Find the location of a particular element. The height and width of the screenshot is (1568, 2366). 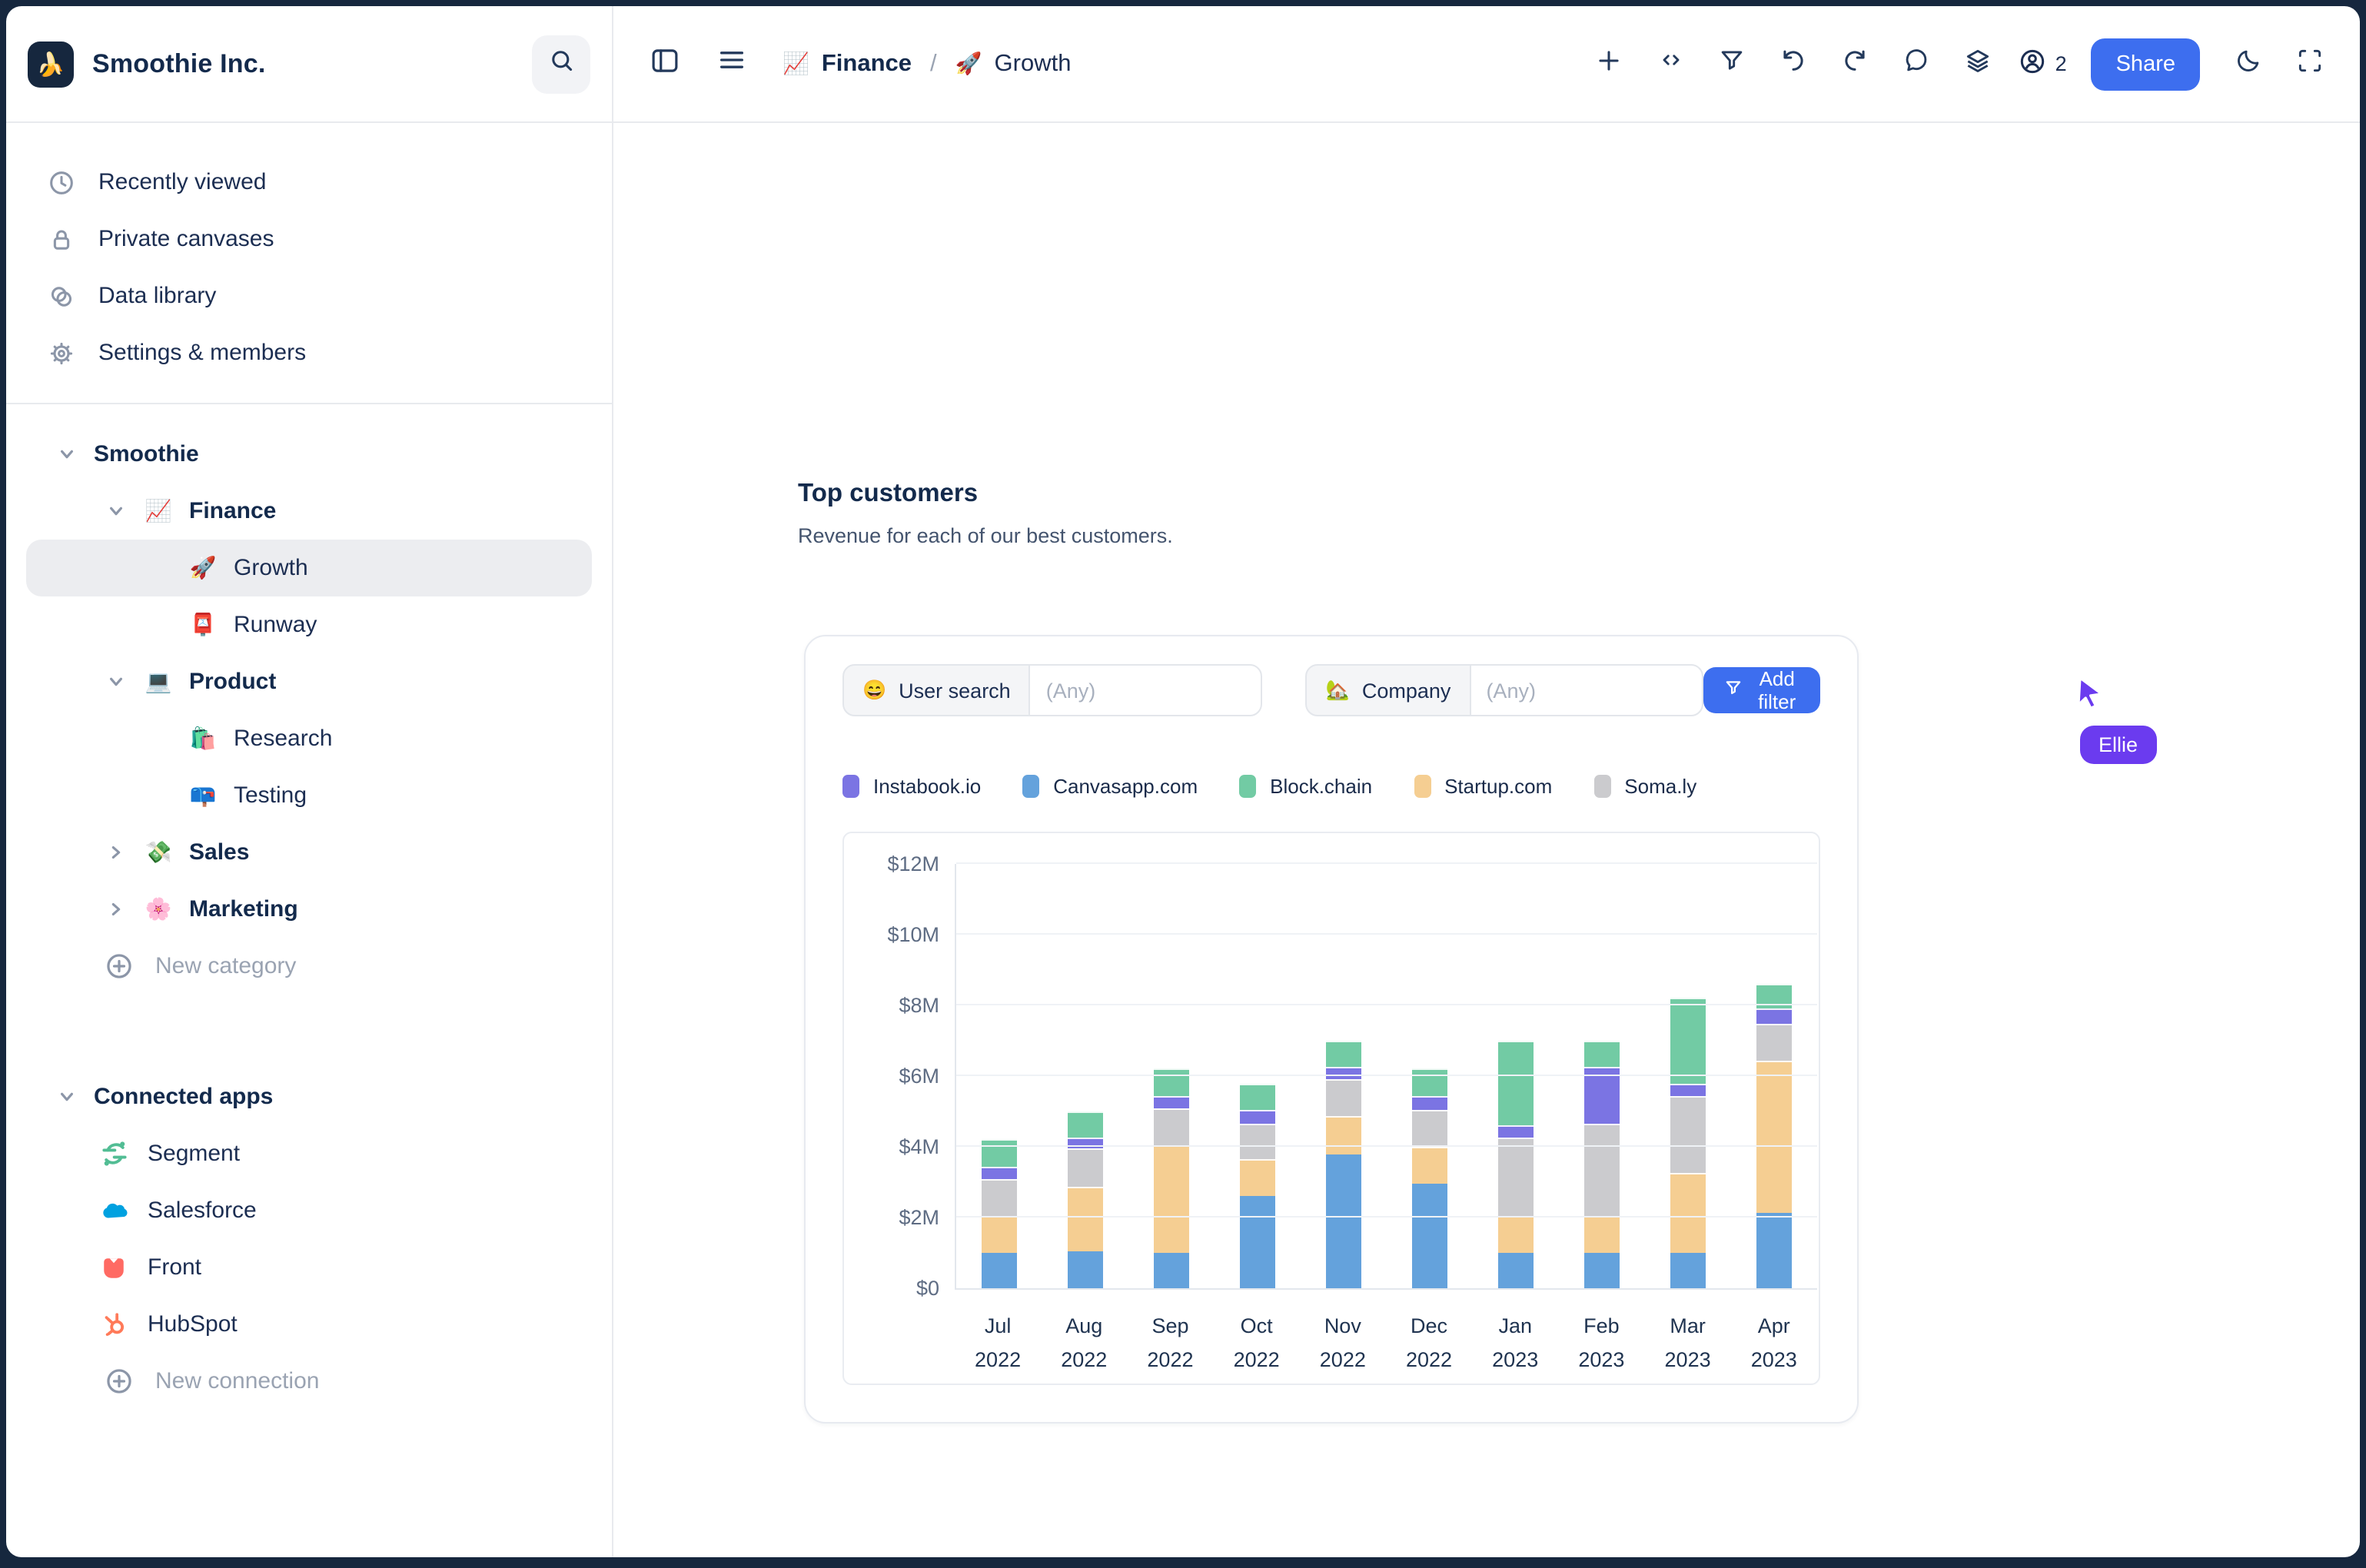

dark-mode-button is located at coordinates (2248, 64).